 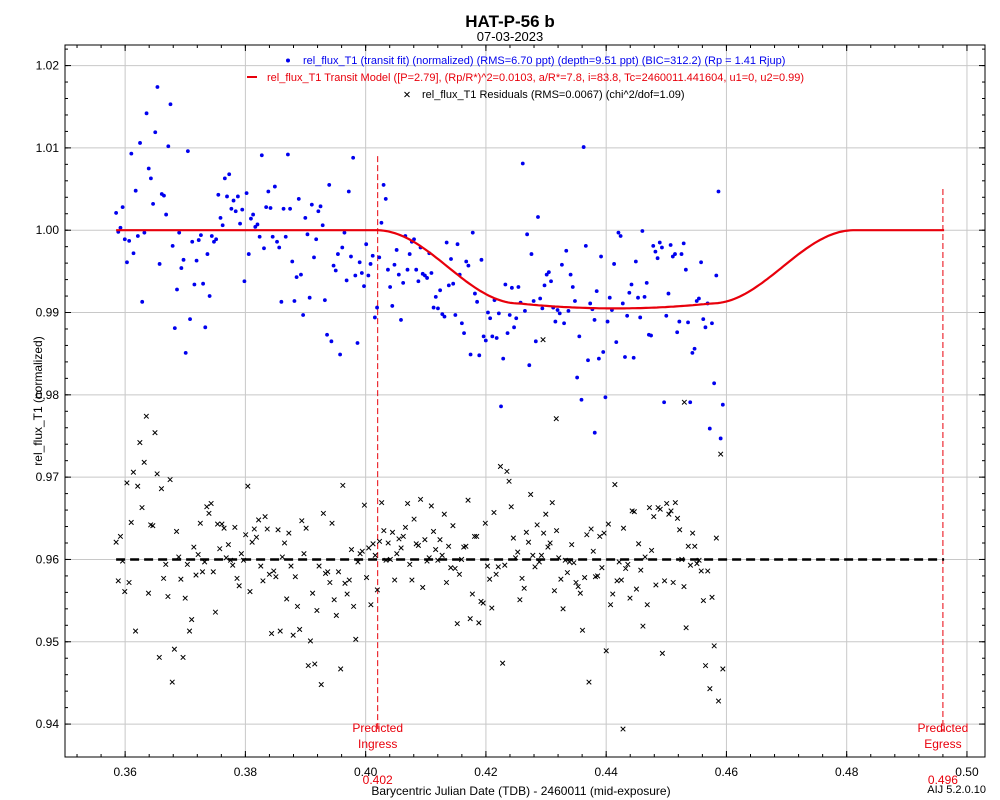 What do you see at coordinates (48, 148) in the screenshot?
I see `y-tick-label: 1.01` at bounding box center [48, 148].